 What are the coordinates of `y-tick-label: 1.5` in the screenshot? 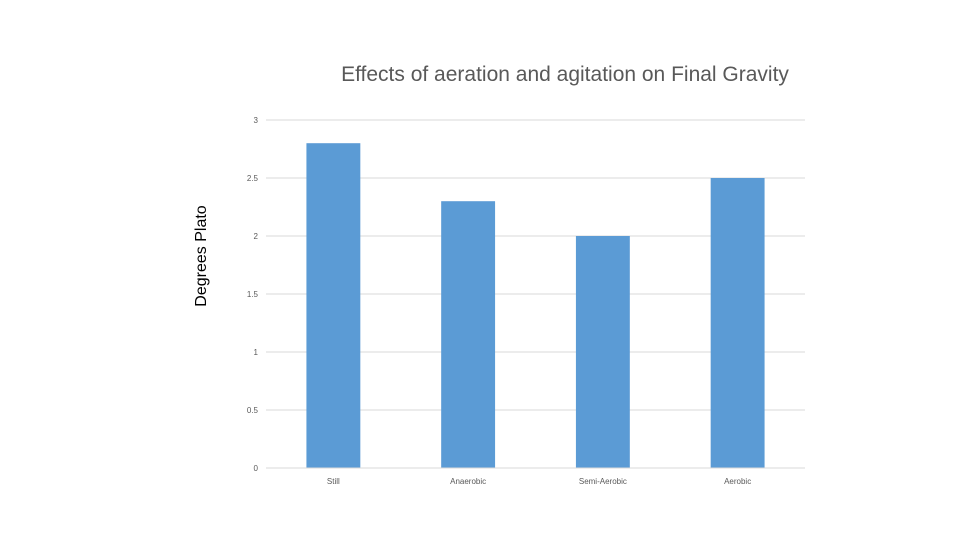 It's located at (253, 294).